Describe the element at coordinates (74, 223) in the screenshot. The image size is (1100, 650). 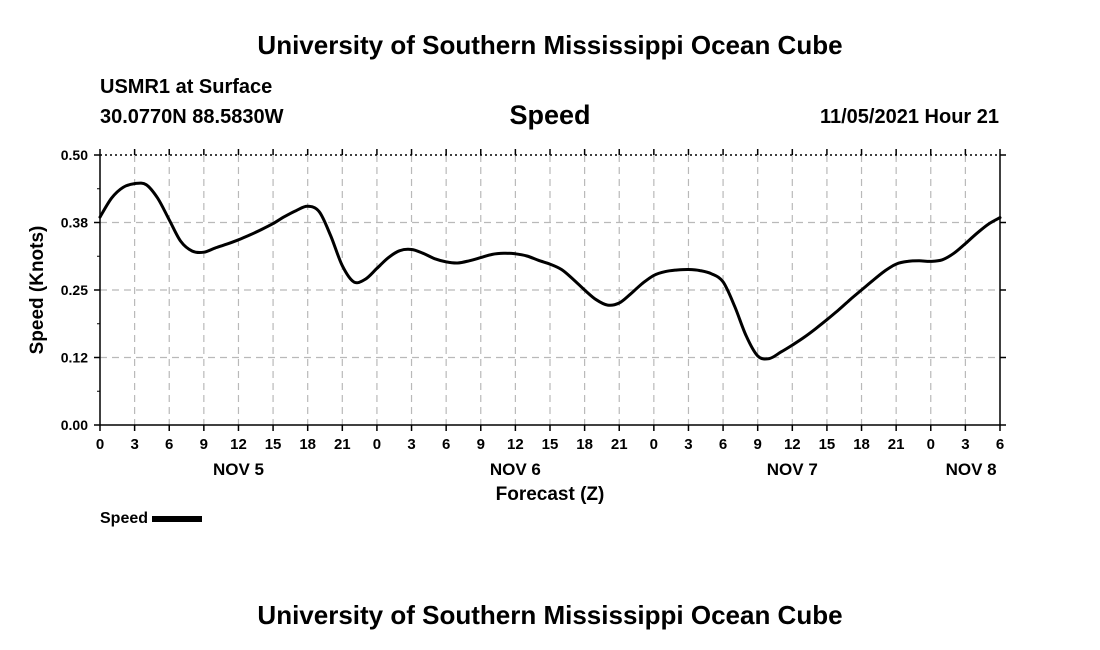
I see `y-tick-label: 0.38` at that location.